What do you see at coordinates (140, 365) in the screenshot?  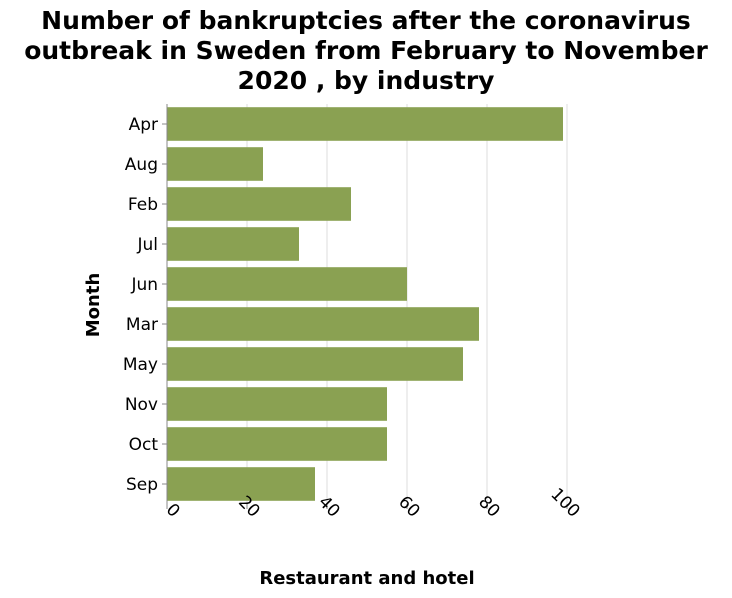 I see `y-tick-label: May` at bounding box center [140, 365].